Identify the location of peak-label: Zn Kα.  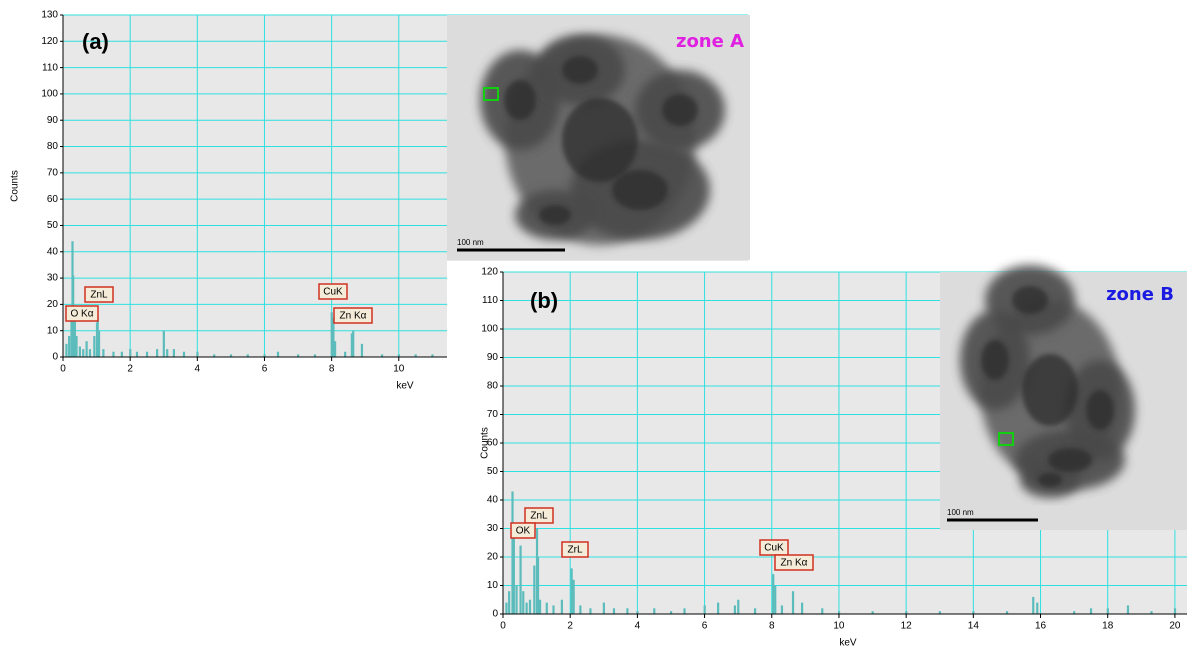
(353, 316).